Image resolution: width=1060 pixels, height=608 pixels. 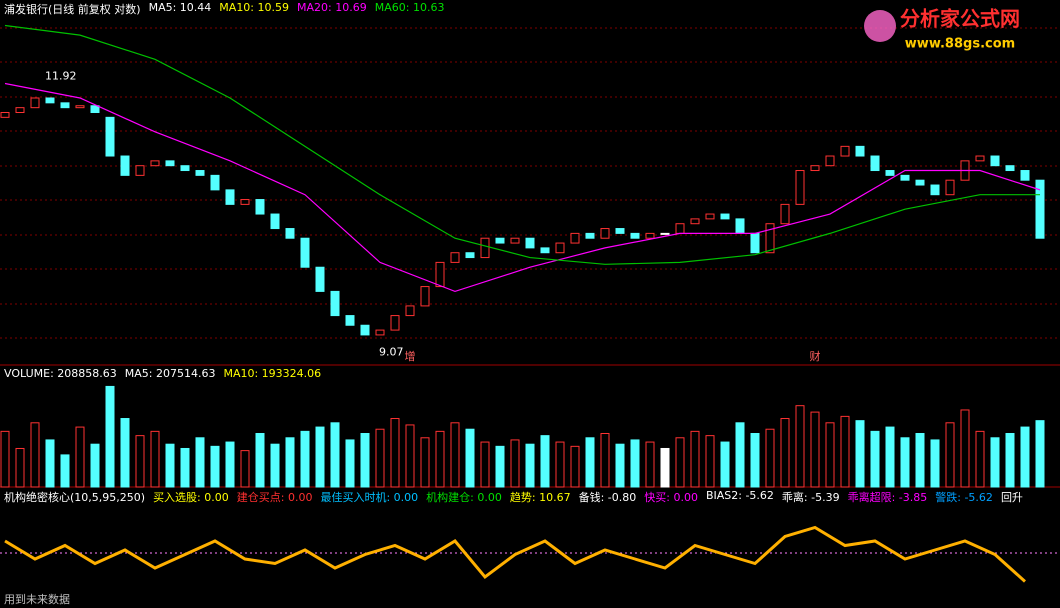 What do you see at coordinates (272, 373) in the screenshot?
I see `volume-value: MA10: 193324.06` at bounding box center [272, 373].